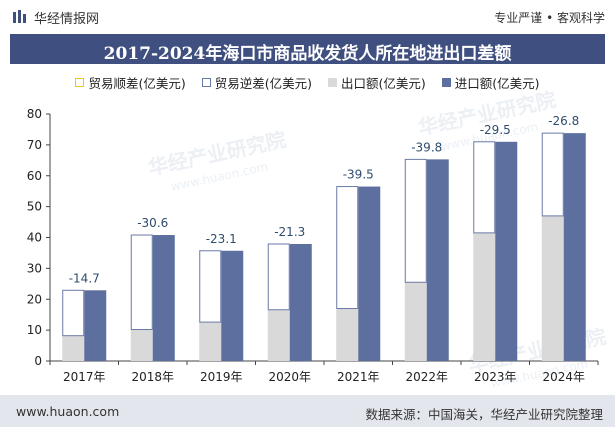 The width and height of the screenshot is (615, 427). What do you see at coordinates (358, 377) in the screenshot?
I see `x-tick-label: 2021年` at bounding box center [358, 377].